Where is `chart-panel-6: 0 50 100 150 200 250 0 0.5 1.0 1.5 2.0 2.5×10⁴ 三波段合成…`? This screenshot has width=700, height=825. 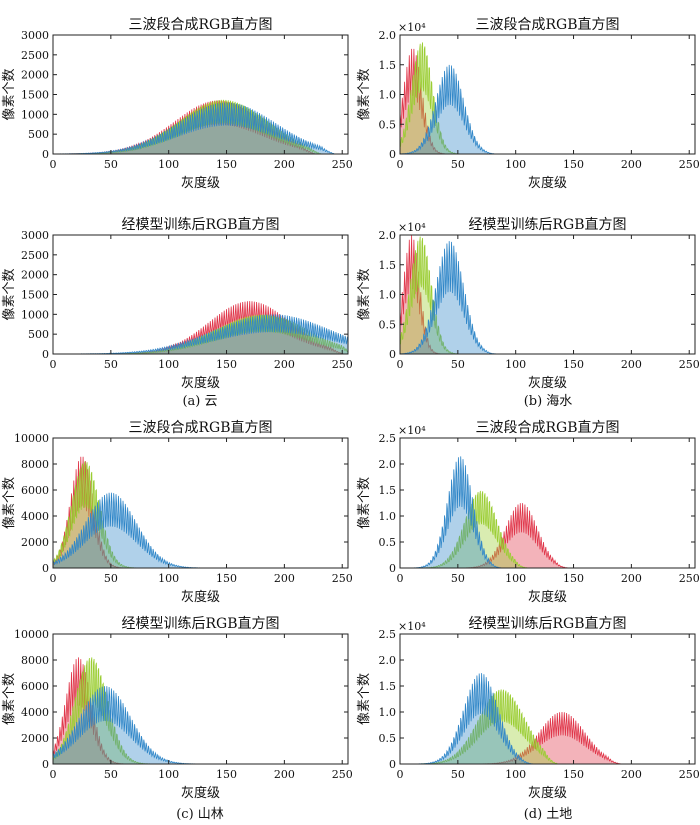
chart-panel-6: 0 50 100 150 200 250 0 0.5 1.0 1.5 2.0 2.5×10⁴ 三波段合成… is located at coordinates (528, 512).